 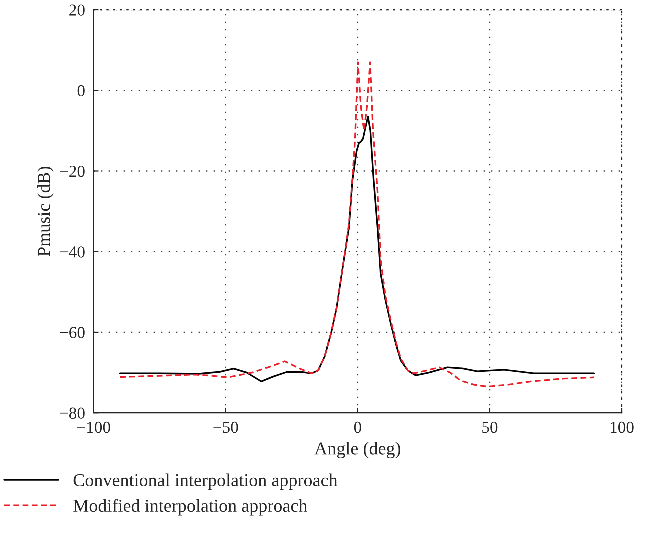 What do you see at coordinates (72, 414) in the screenshot?
I see `y-tick-label: −80` at bounding box center [72, 414].